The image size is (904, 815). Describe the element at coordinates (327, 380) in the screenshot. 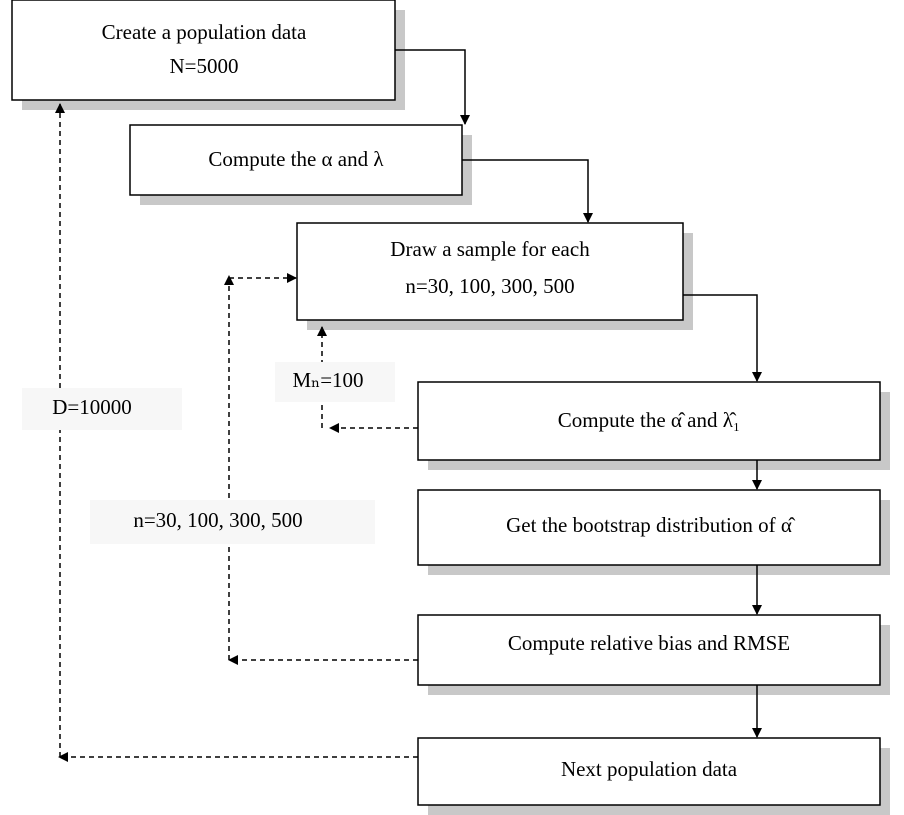

I see `loop-label: Mₙ=100` at that location.